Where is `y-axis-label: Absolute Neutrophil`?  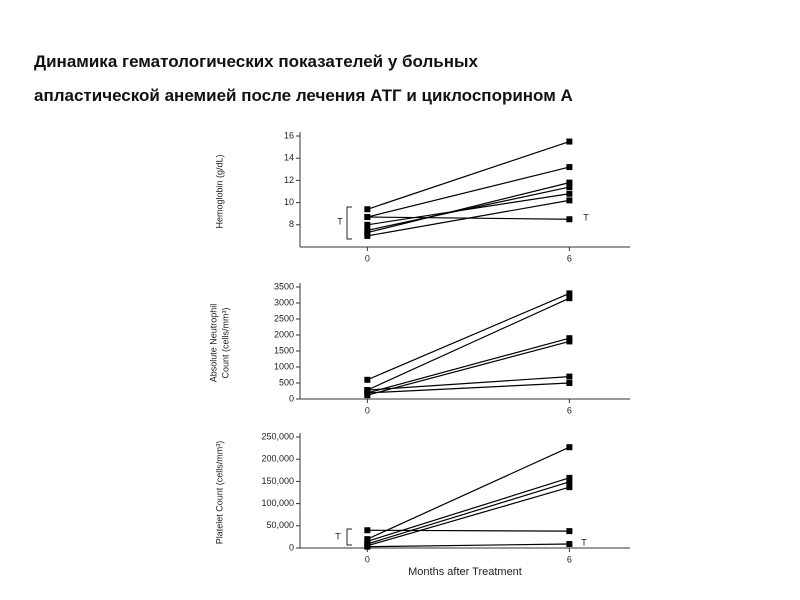
y-axis-label: Absolute Neutrophil is located at coordinates (213, 343).